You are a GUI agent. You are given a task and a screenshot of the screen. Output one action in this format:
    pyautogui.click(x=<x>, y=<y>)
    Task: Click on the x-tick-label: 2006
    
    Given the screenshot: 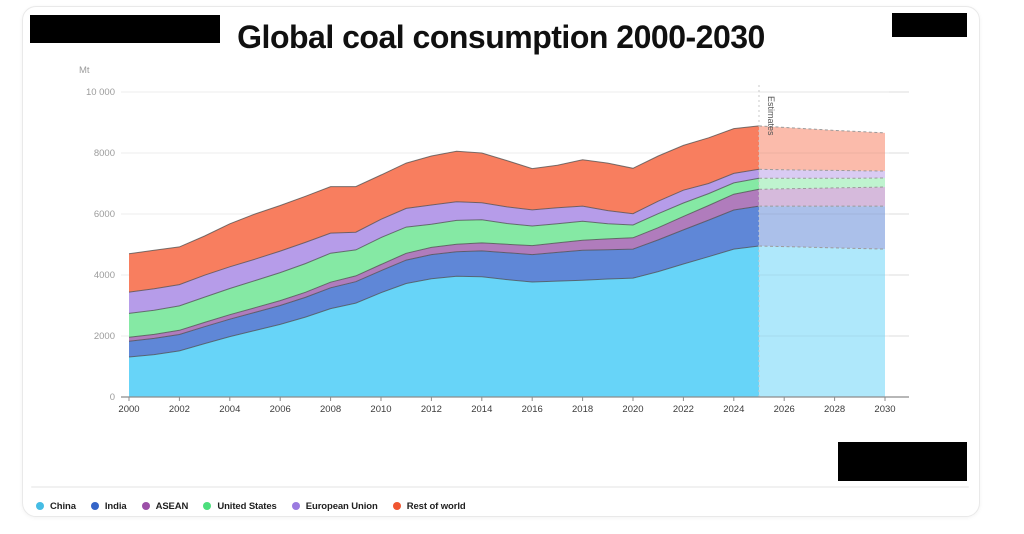 What is the action you would take?
    pyautogui.click(x=280, y=409)
    